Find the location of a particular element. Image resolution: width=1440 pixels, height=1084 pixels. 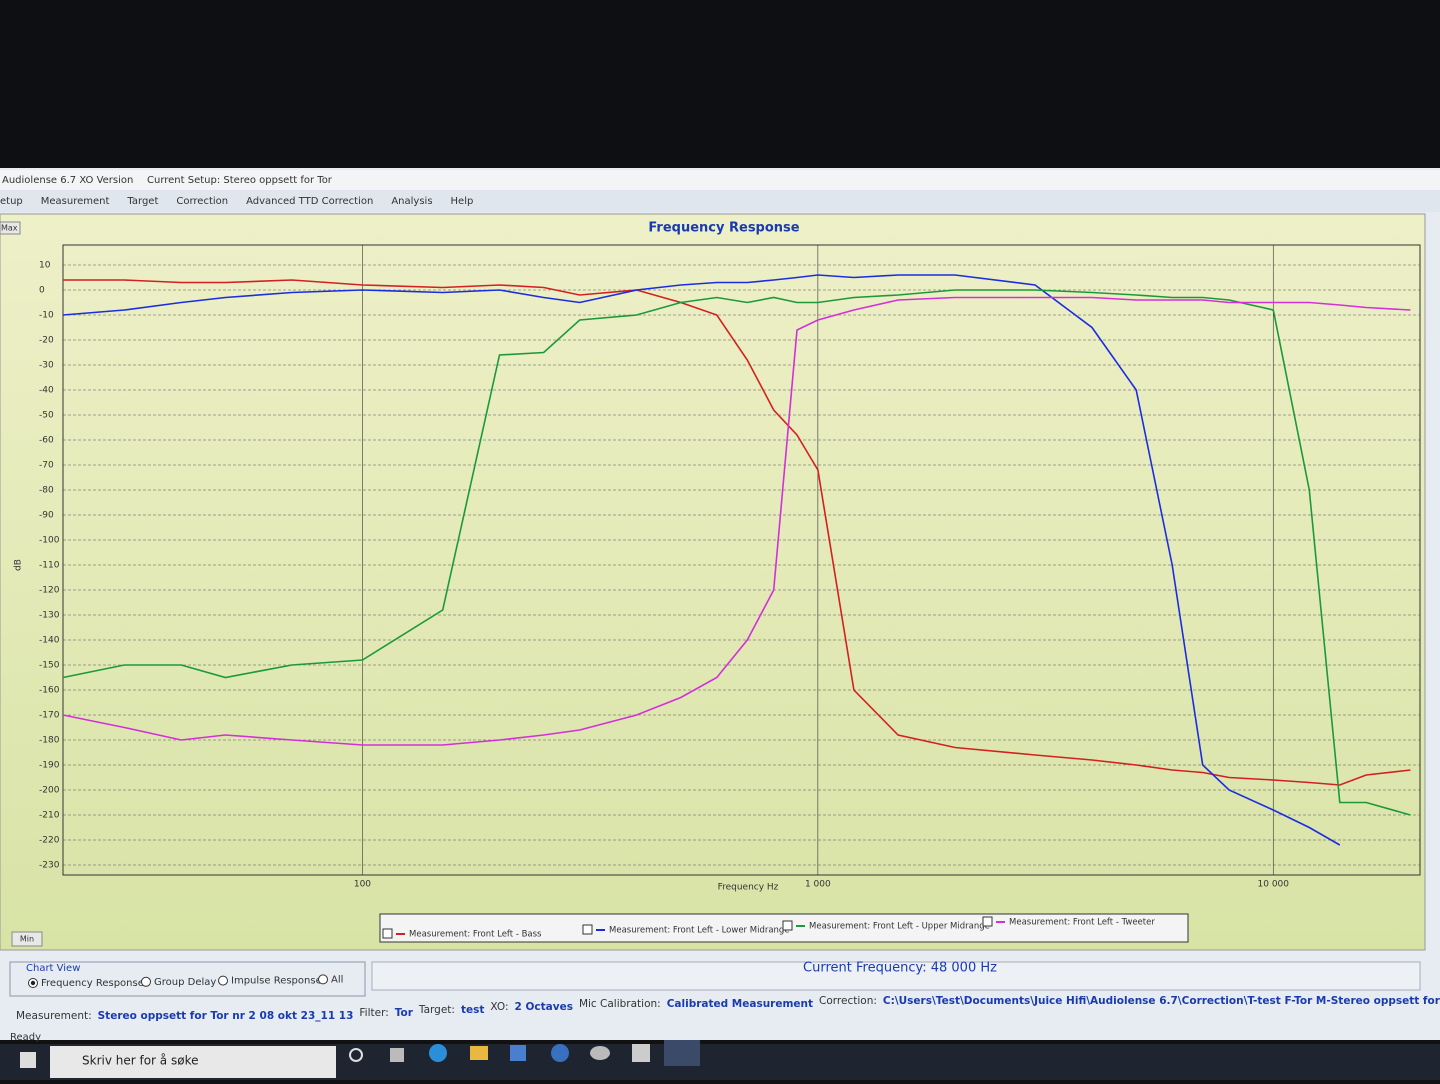

menu-item: etup is located at coordinates (11, 201).